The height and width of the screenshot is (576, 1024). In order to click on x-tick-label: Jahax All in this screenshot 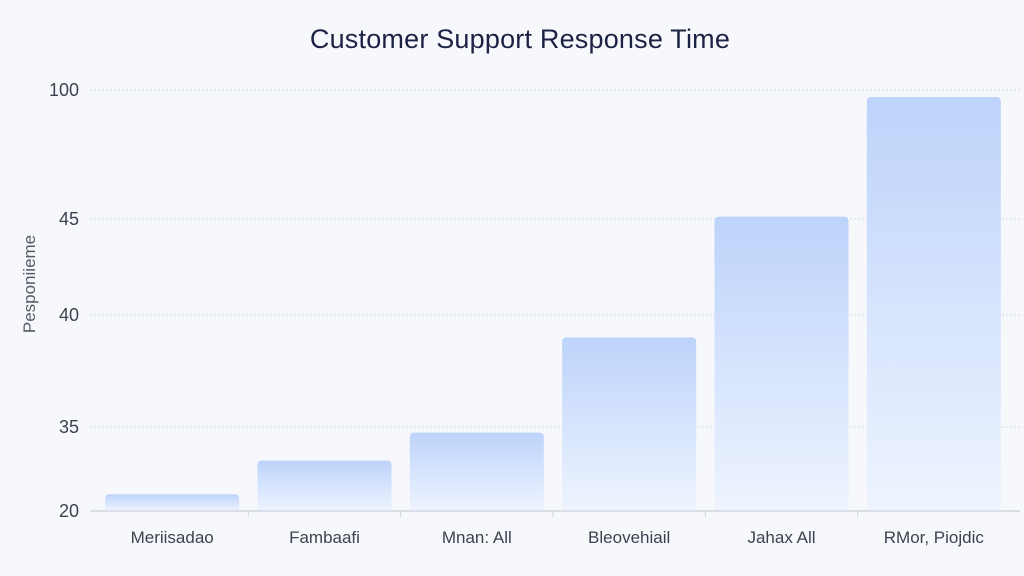, I will do `click(781, 537)`.